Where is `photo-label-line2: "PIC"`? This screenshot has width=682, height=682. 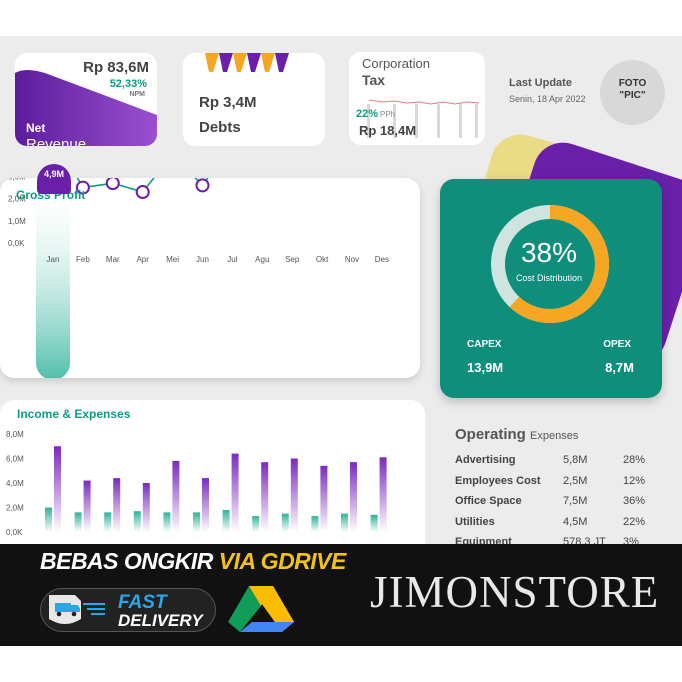
photo-label-line2: "PIC" is located at coordinates (632, 95).